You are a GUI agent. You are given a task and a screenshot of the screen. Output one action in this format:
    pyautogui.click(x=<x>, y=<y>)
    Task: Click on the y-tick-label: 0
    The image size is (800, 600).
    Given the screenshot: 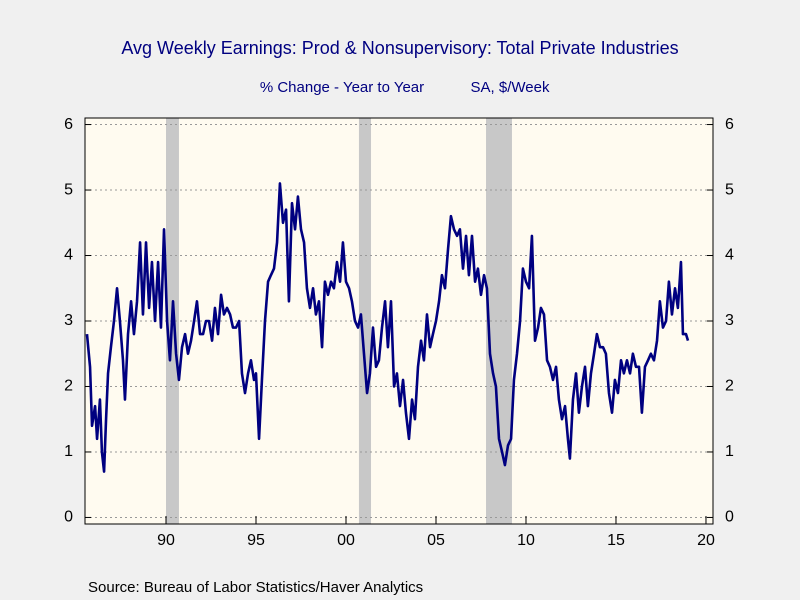 What is the action you would take?
    pyautogui.click(x=68, y=517)
    